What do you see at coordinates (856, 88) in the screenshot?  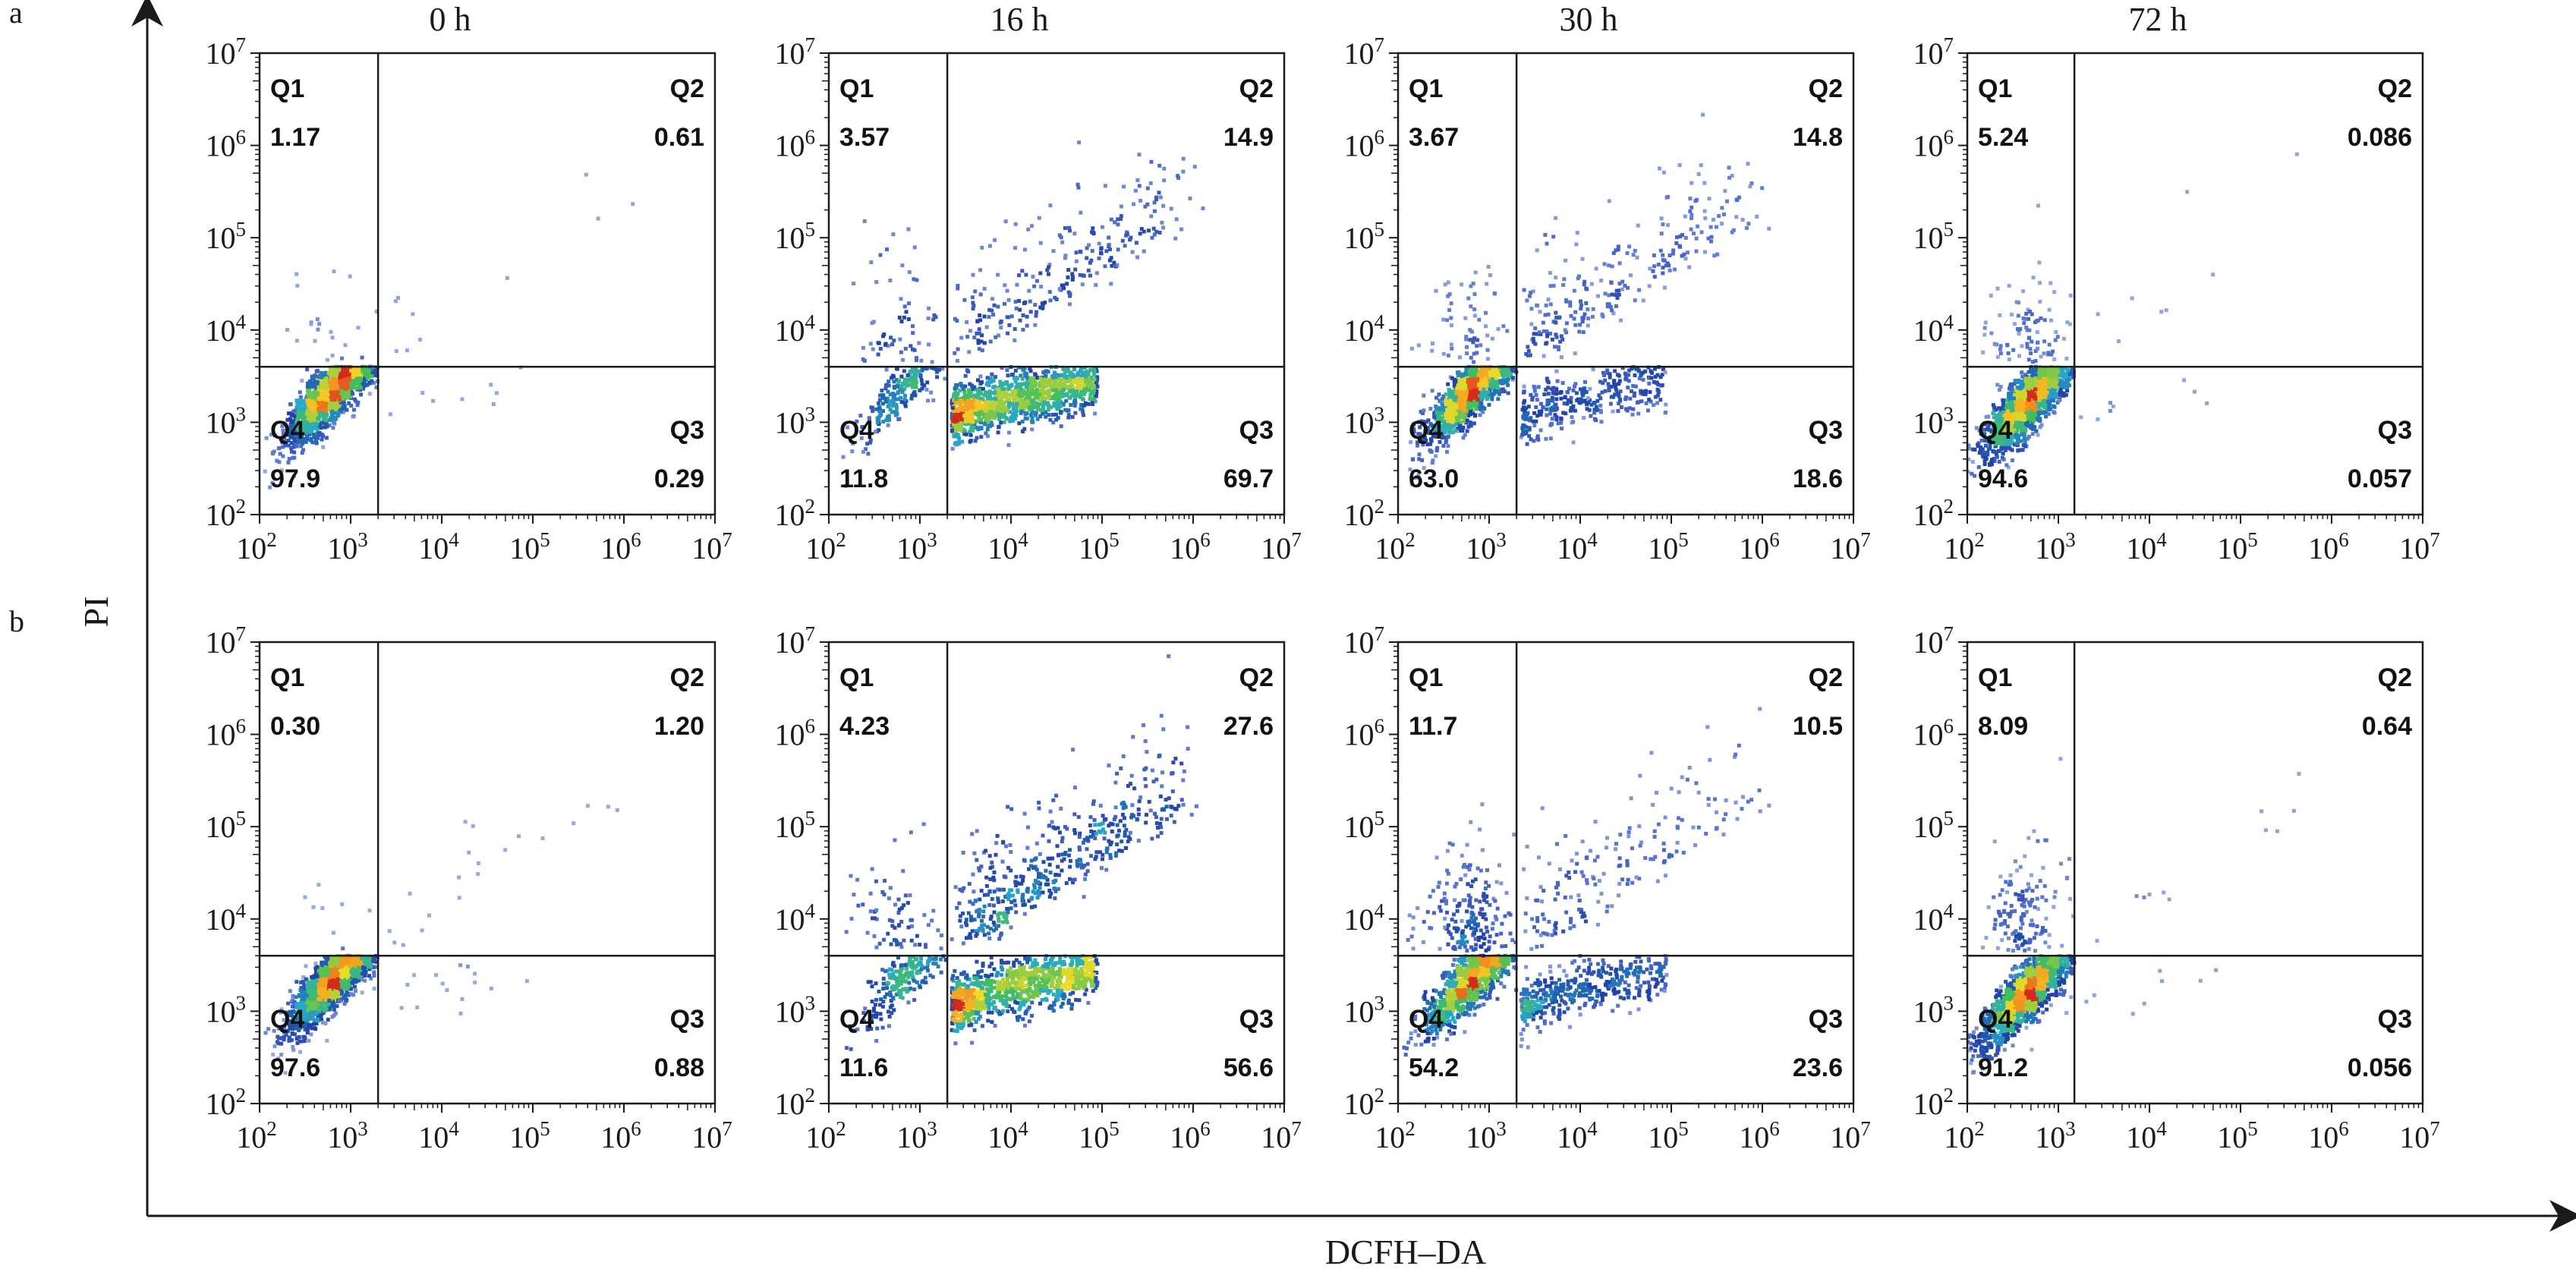 I see `quadrant-name-q1: Q1` at bounding box center [856, 88].